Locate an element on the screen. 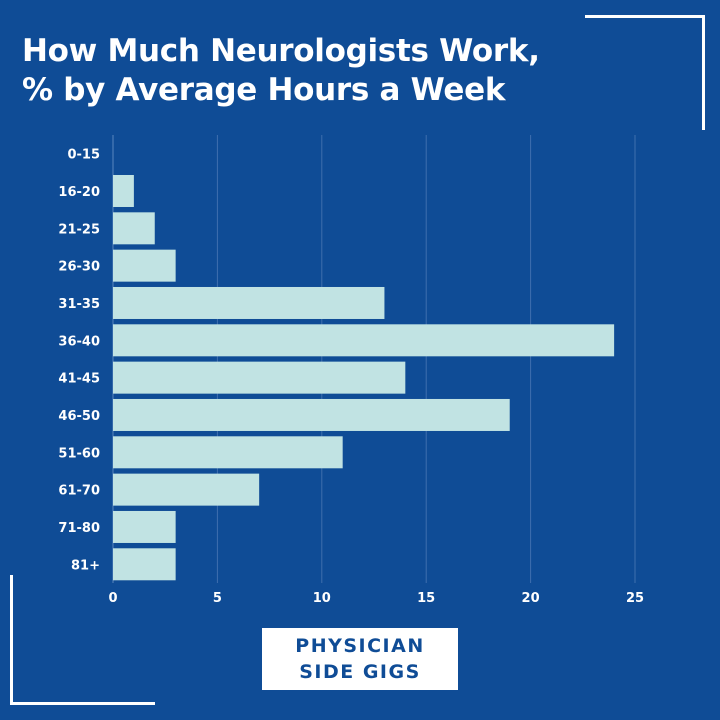 Image resolution: width=720 pixels, height=720 pixels. x-tick-label: 15 is located at coordinates (426, 598).